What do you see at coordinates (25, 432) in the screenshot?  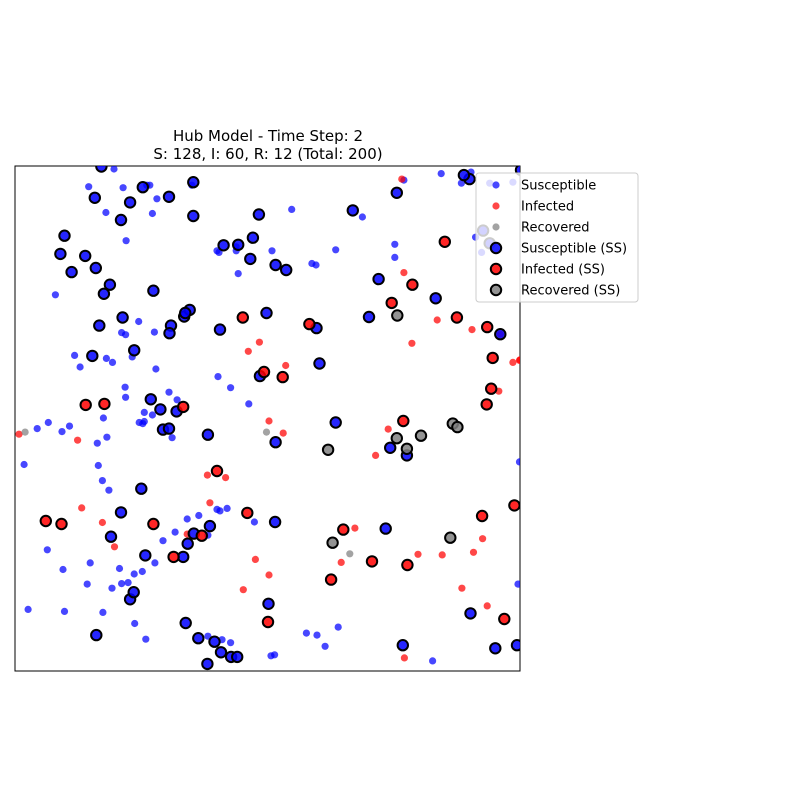 I see `point-recovered` at bounding box center [25, 432].